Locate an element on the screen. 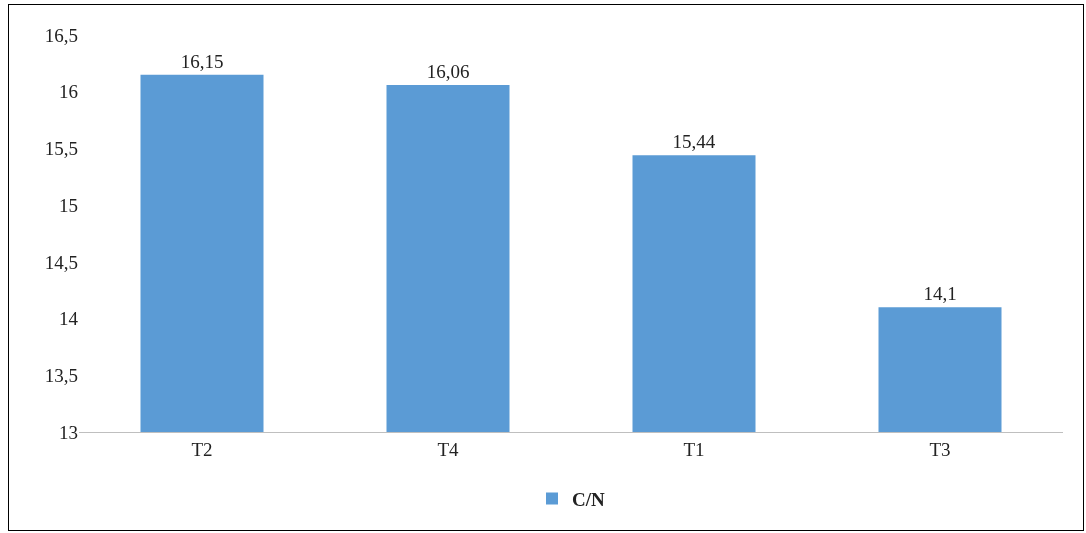  data-label: 15,44 is located at coordinates (694, 142).